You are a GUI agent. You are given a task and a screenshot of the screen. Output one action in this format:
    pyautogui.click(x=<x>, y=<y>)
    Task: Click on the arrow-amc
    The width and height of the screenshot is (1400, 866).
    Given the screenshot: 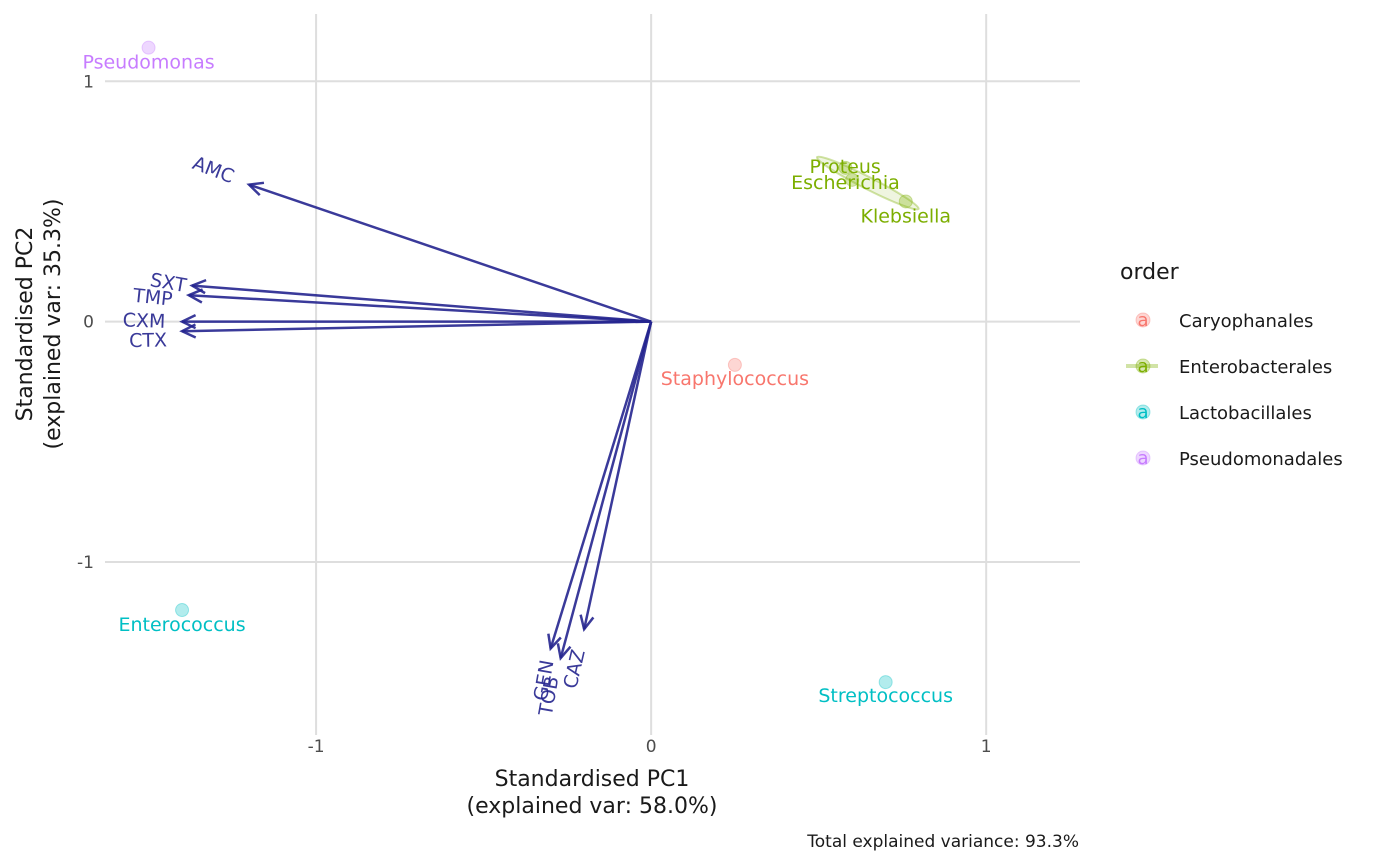 What is the action you would take?
    pyautogui.click(x=450, y=253)
    